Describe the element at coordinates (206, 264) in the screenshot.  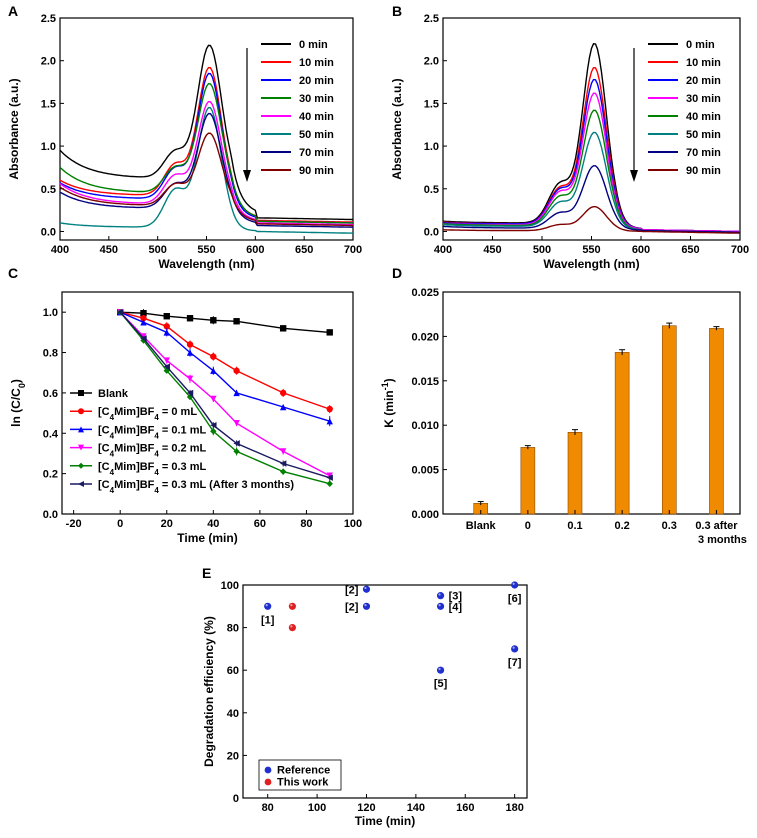
I see `x-axis-title: Wavelength (nm)` at that location.